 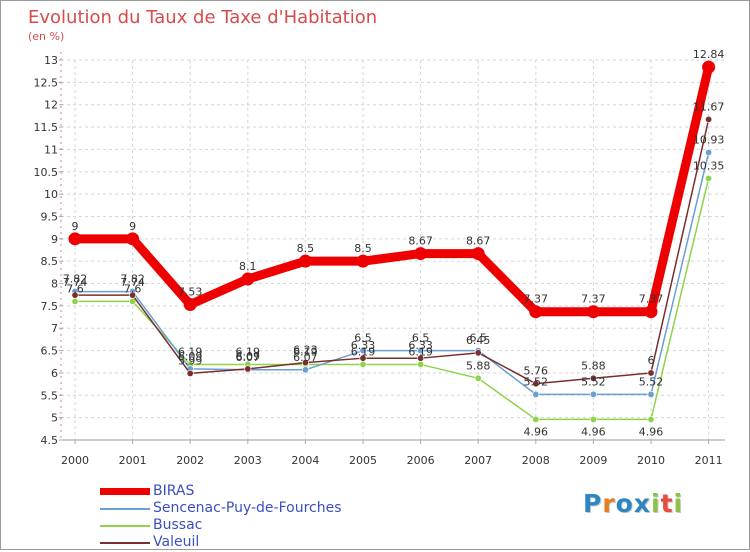 What do you see at coordinates (50, 440) in the screenshot?
I see `y-tick-label: 4.5` at bounding box center [50, 440].